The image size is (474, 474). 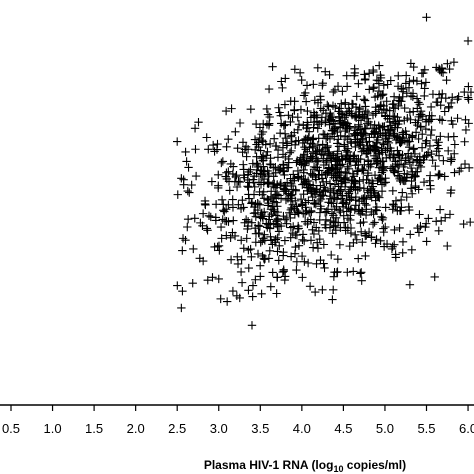 I want to click on x-tick-label: 0.5, so click(x=11, y=428).